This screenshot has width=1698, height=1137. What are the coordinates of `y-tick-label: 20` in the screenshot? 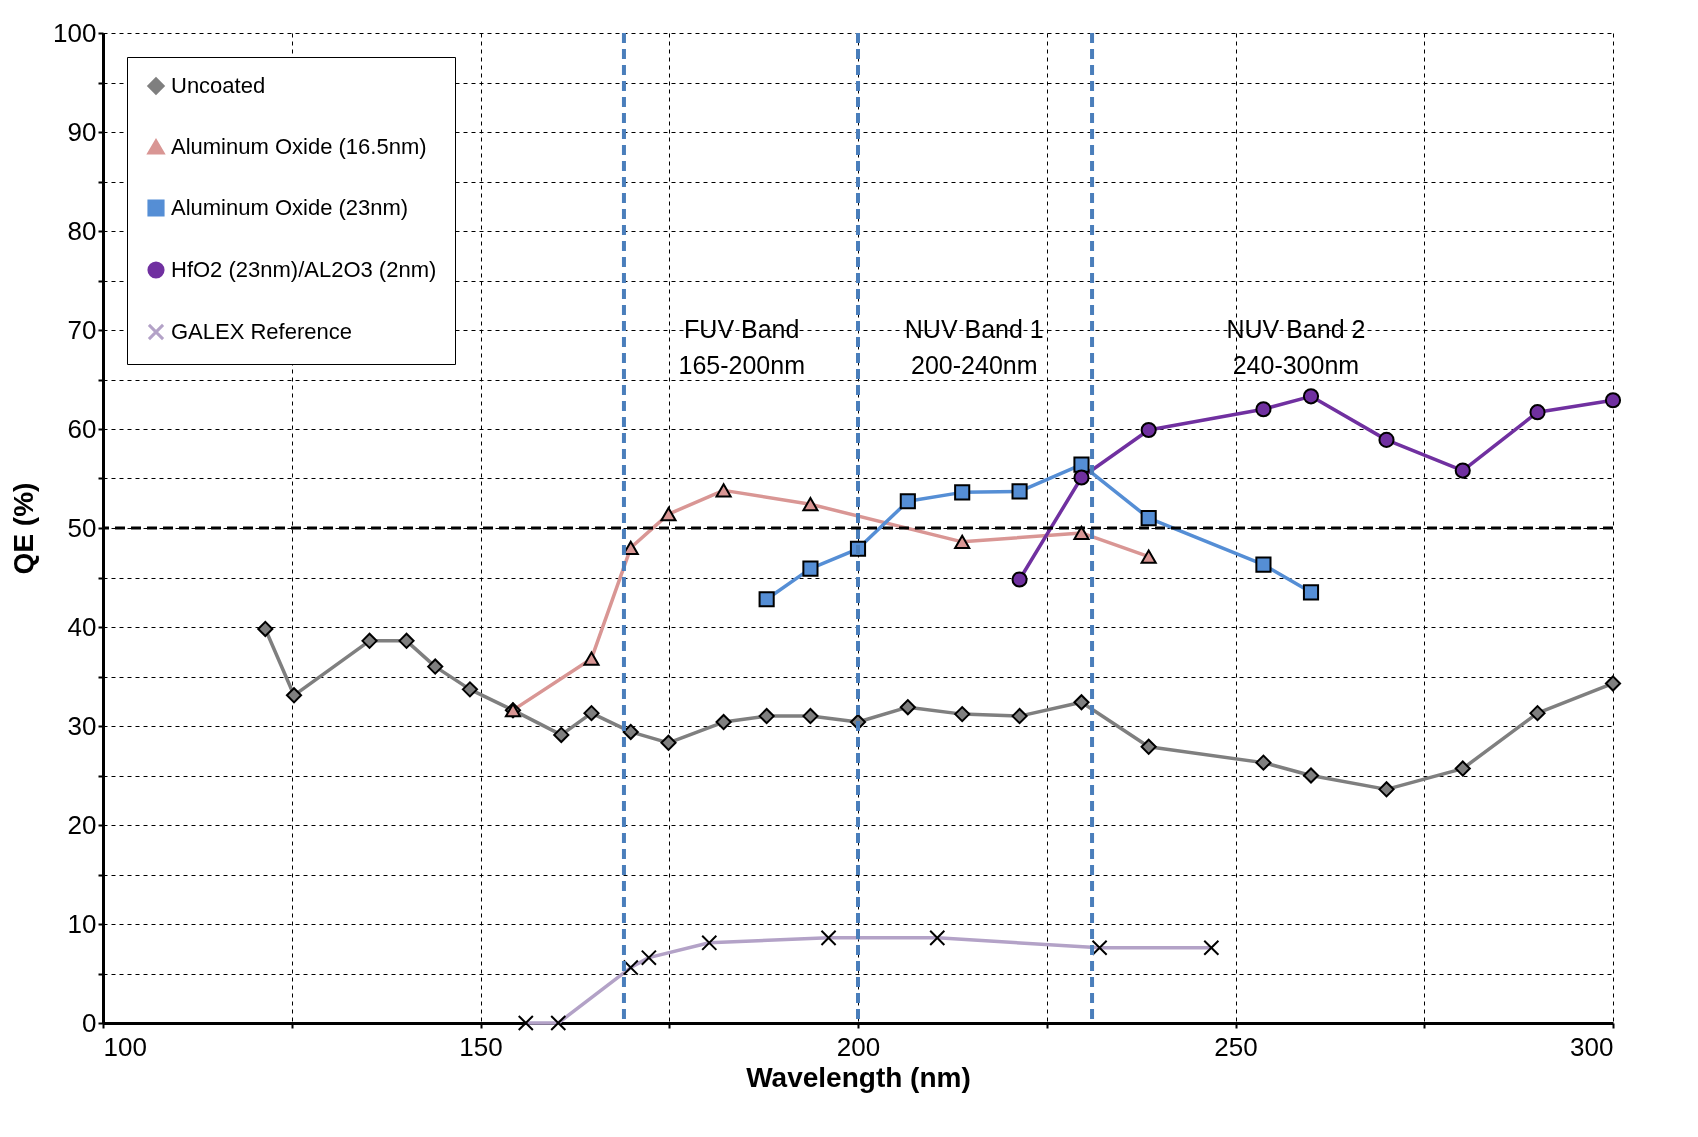 It's located at (82, 824).